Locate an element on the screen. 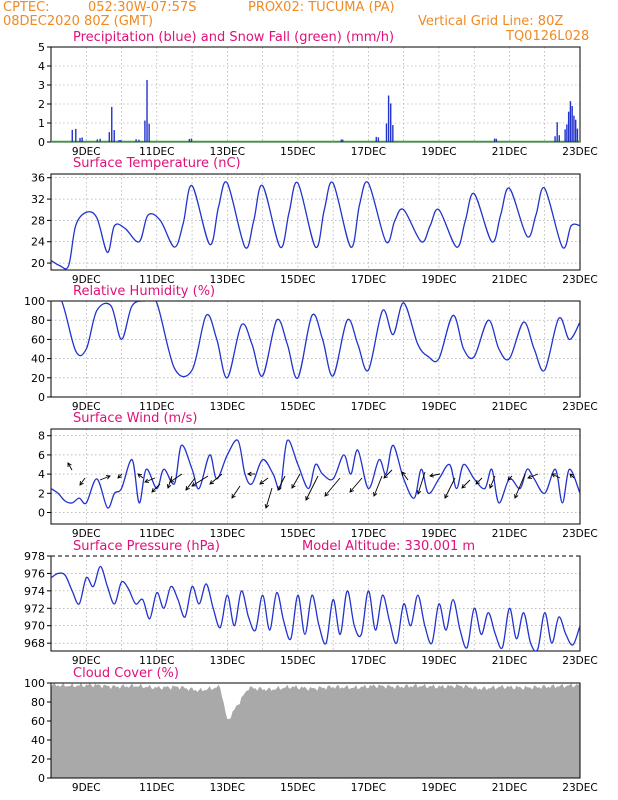 The image size is (618, 800). x-tick-label: 17DEC is located at coordinates (368, 280).